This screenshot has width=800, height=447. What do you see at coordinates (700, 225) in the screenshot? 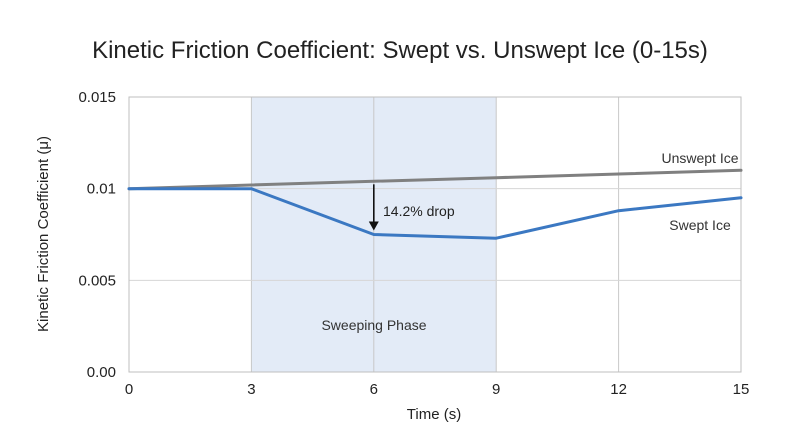
I see `series-label-swept-ice: Swept Ice` at bounding box center [700, 225].